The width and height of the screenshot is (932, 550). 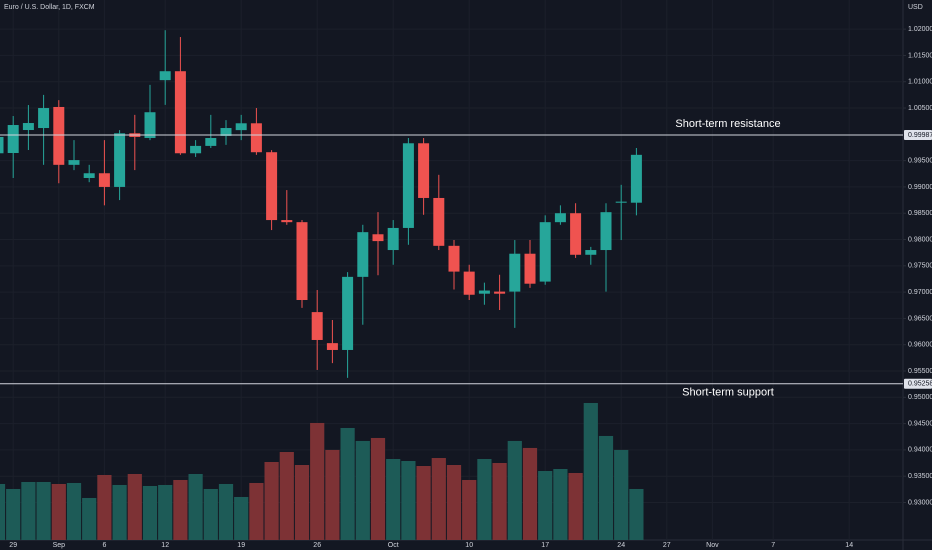 What do you see at coordinates (59, 545) in the screenshot?
I see `x-tick-label: Sep` at bounding box center [59, 545].